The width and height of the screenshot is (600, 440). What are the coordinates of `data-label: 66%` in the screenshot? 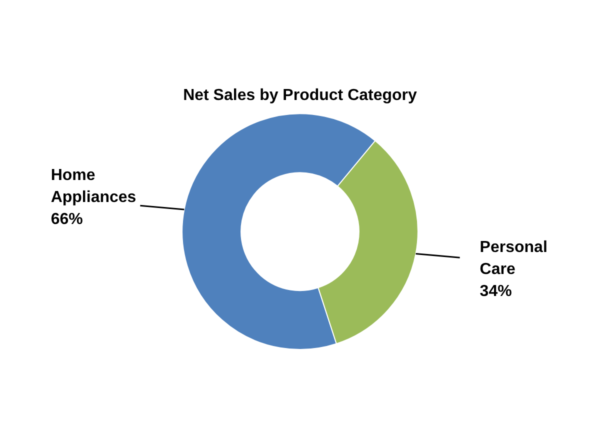 It's located at (66, 219).